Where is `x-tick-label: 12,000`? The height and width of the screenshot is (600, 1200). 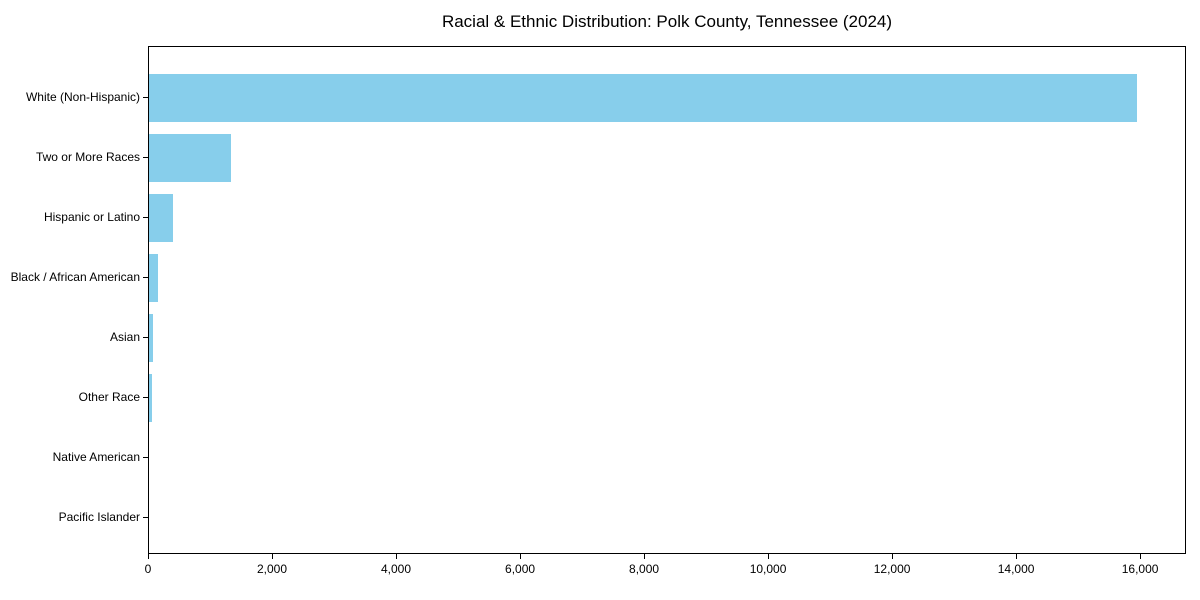
x-tick-label: 12,000 is located at coordinates (892, 569).